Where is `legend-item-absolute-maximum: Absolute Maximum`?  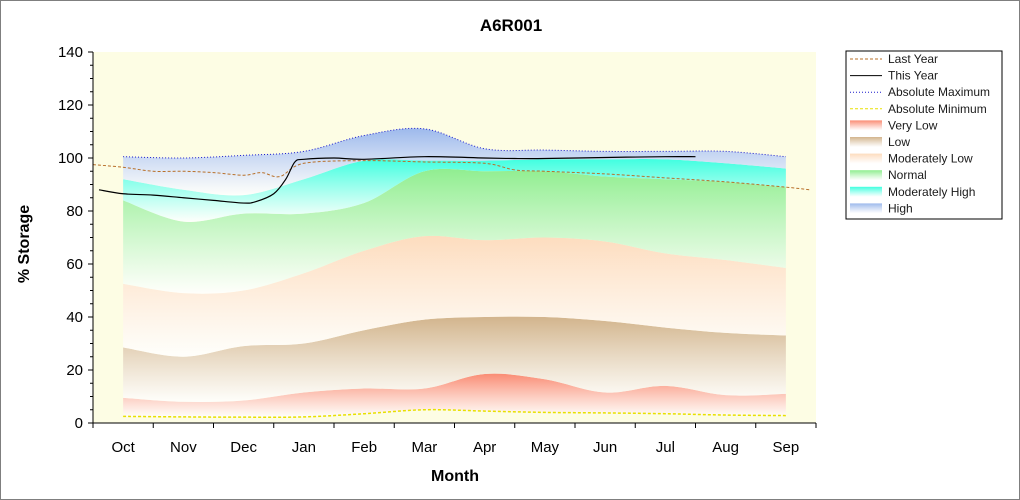 legend-item-absolute-maximum: Absolute Maximum is located at coordinates (920, 92).